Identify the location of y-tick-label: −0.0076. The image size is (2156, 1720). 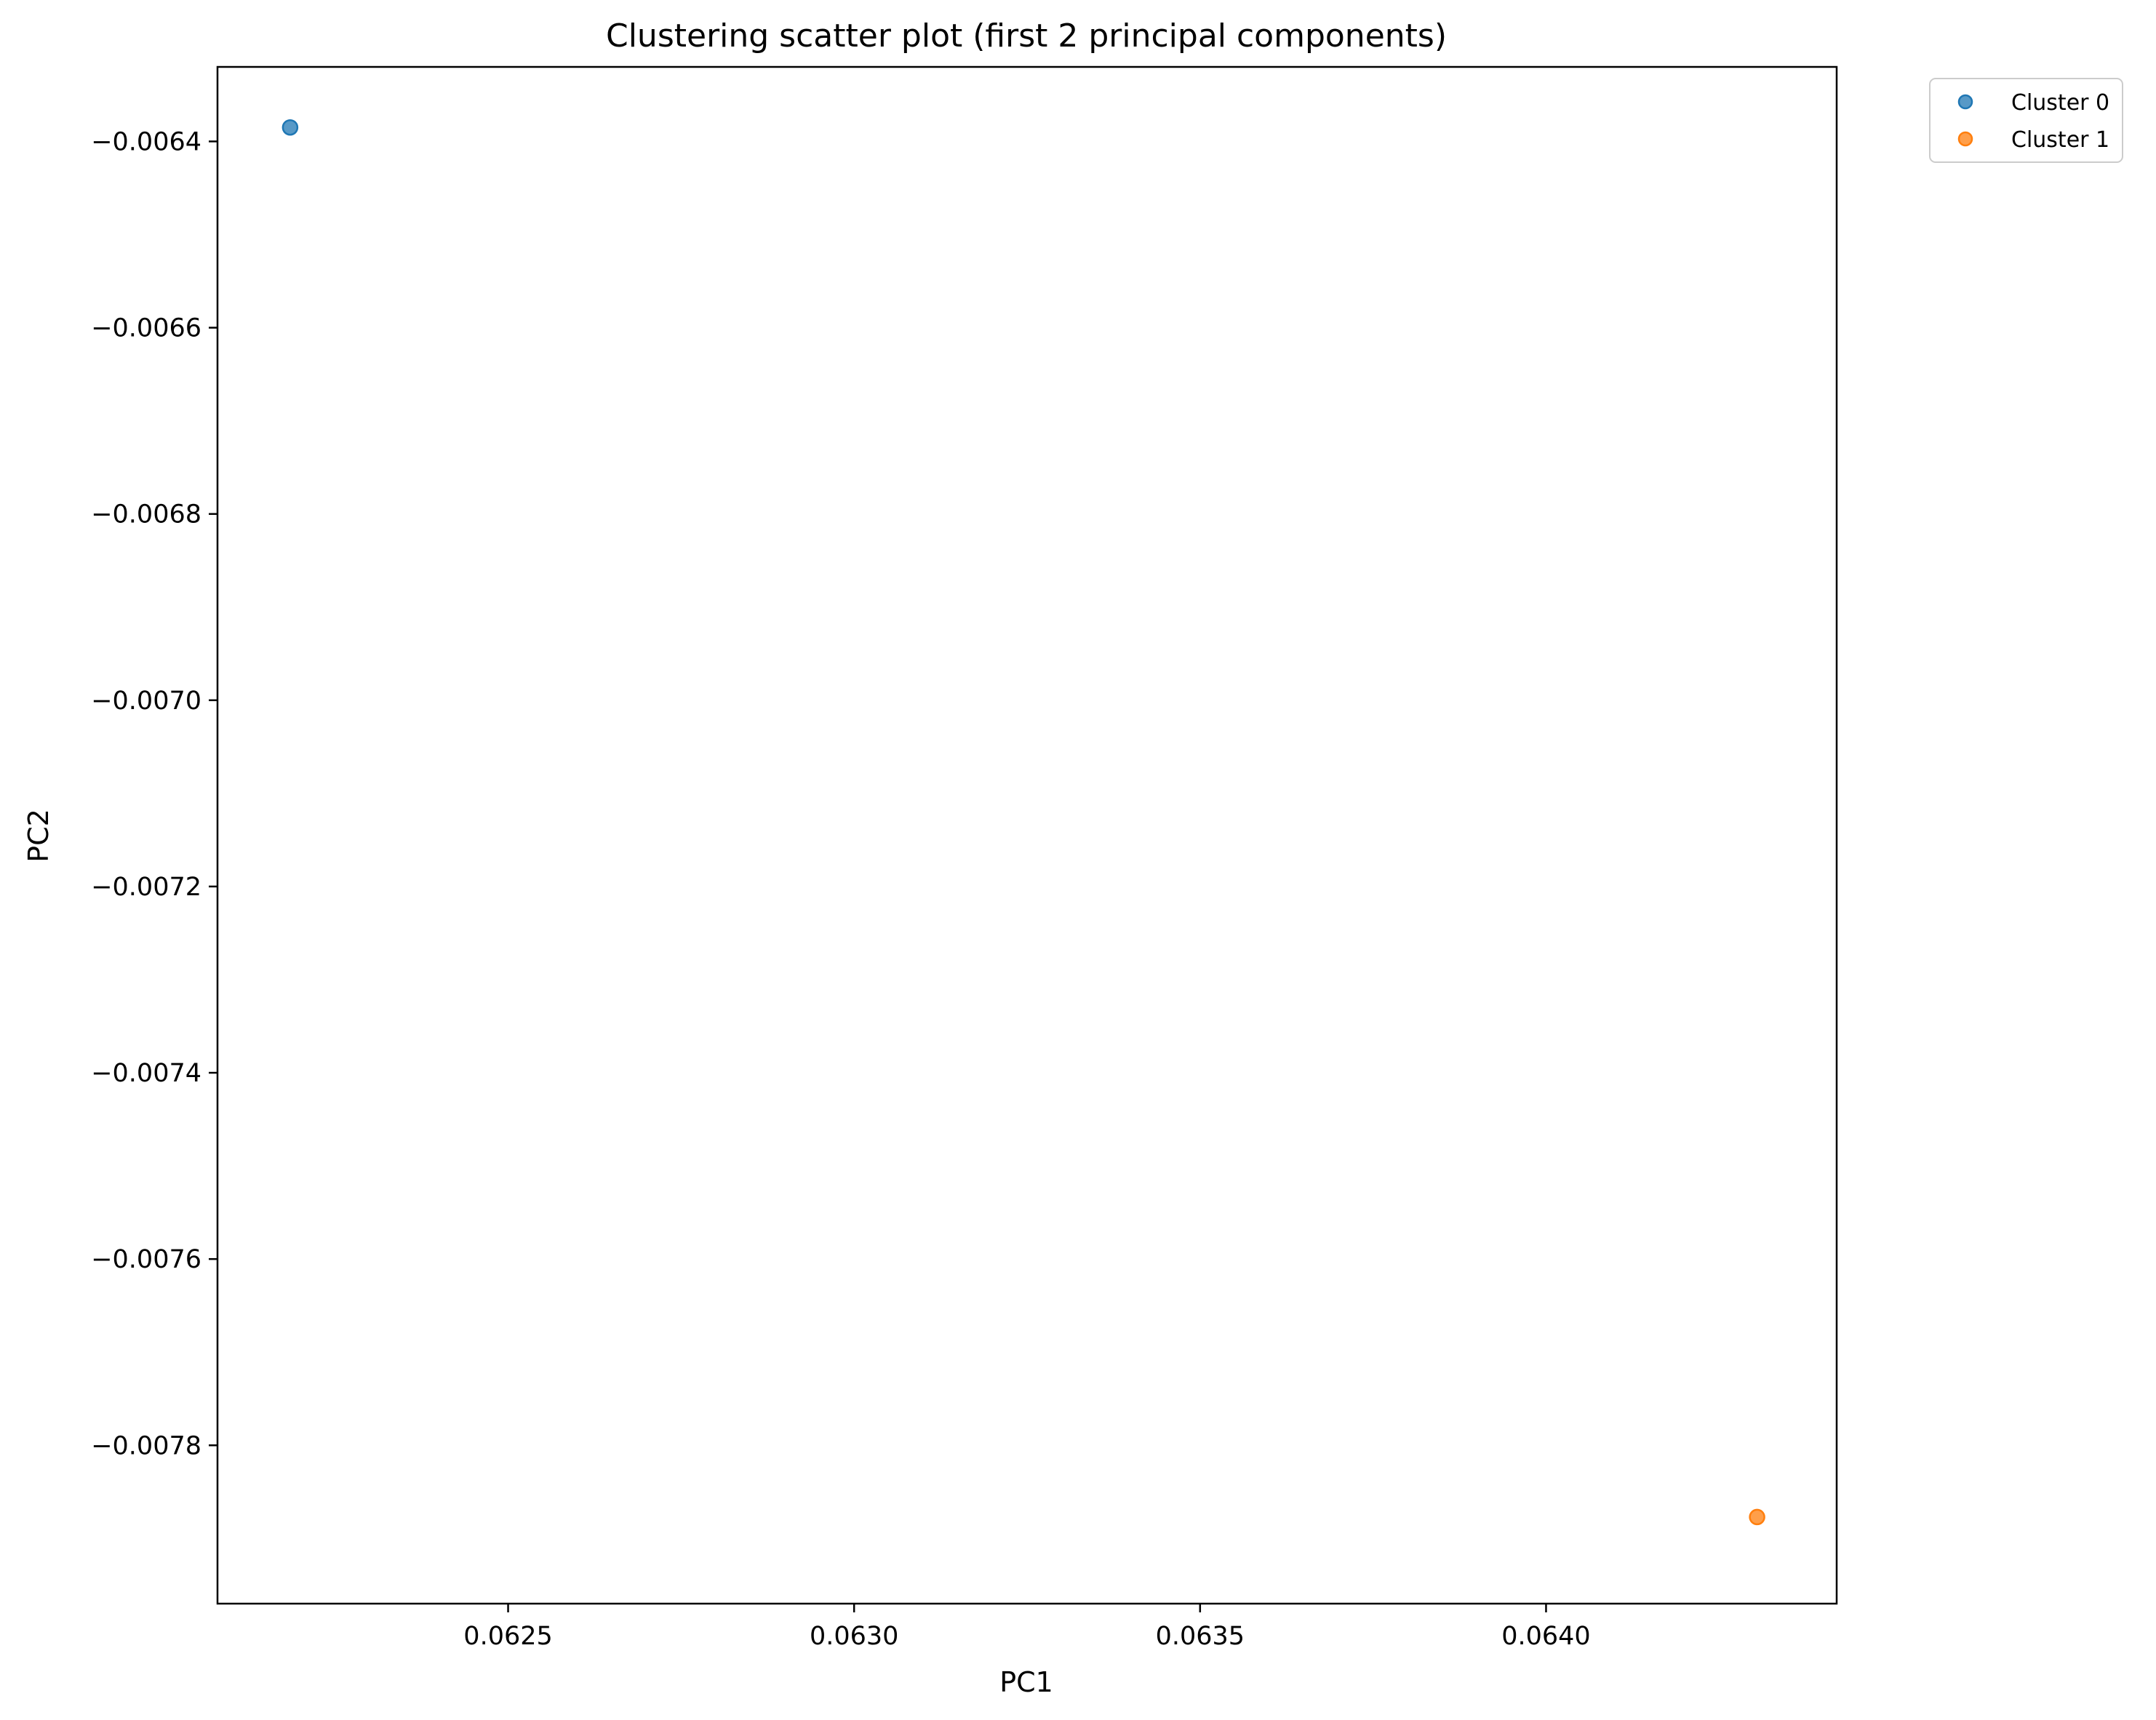
(146, 1259).